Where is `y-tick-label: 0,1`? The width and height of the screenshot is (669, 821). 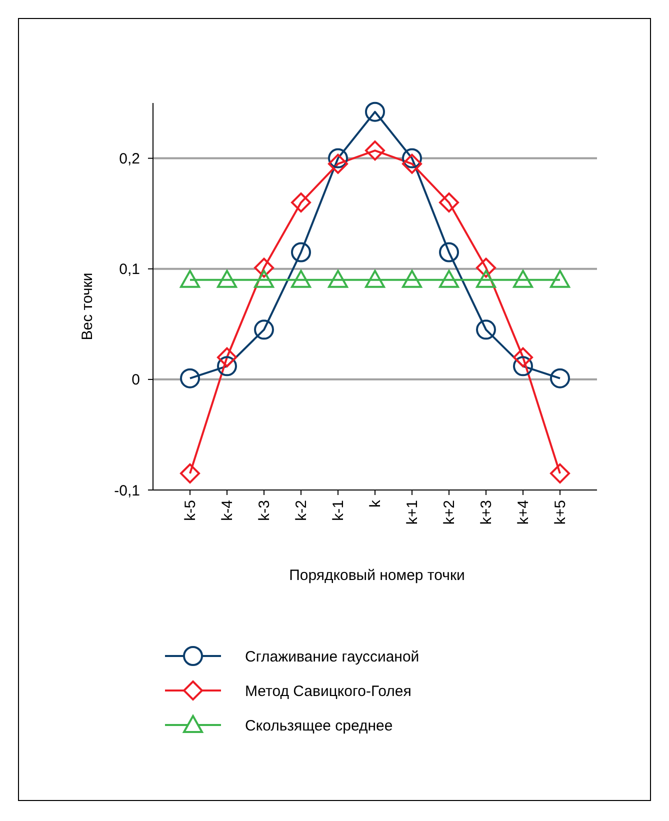
y-tick-label: 0,1 is located at coordinates (129, 269).